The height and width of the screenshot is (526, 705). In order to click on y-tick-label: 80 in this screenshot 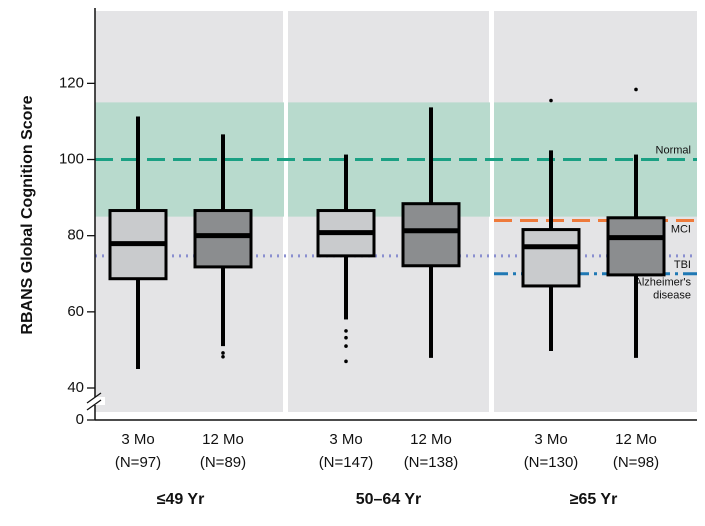, I will do `click(75, 235)`.